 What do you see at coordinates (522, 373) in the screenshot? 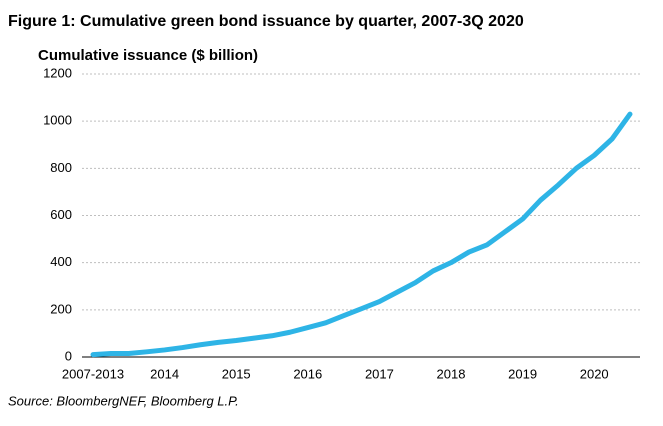
I see `x-tick-label: 2019` at bounding box center [522, 373].